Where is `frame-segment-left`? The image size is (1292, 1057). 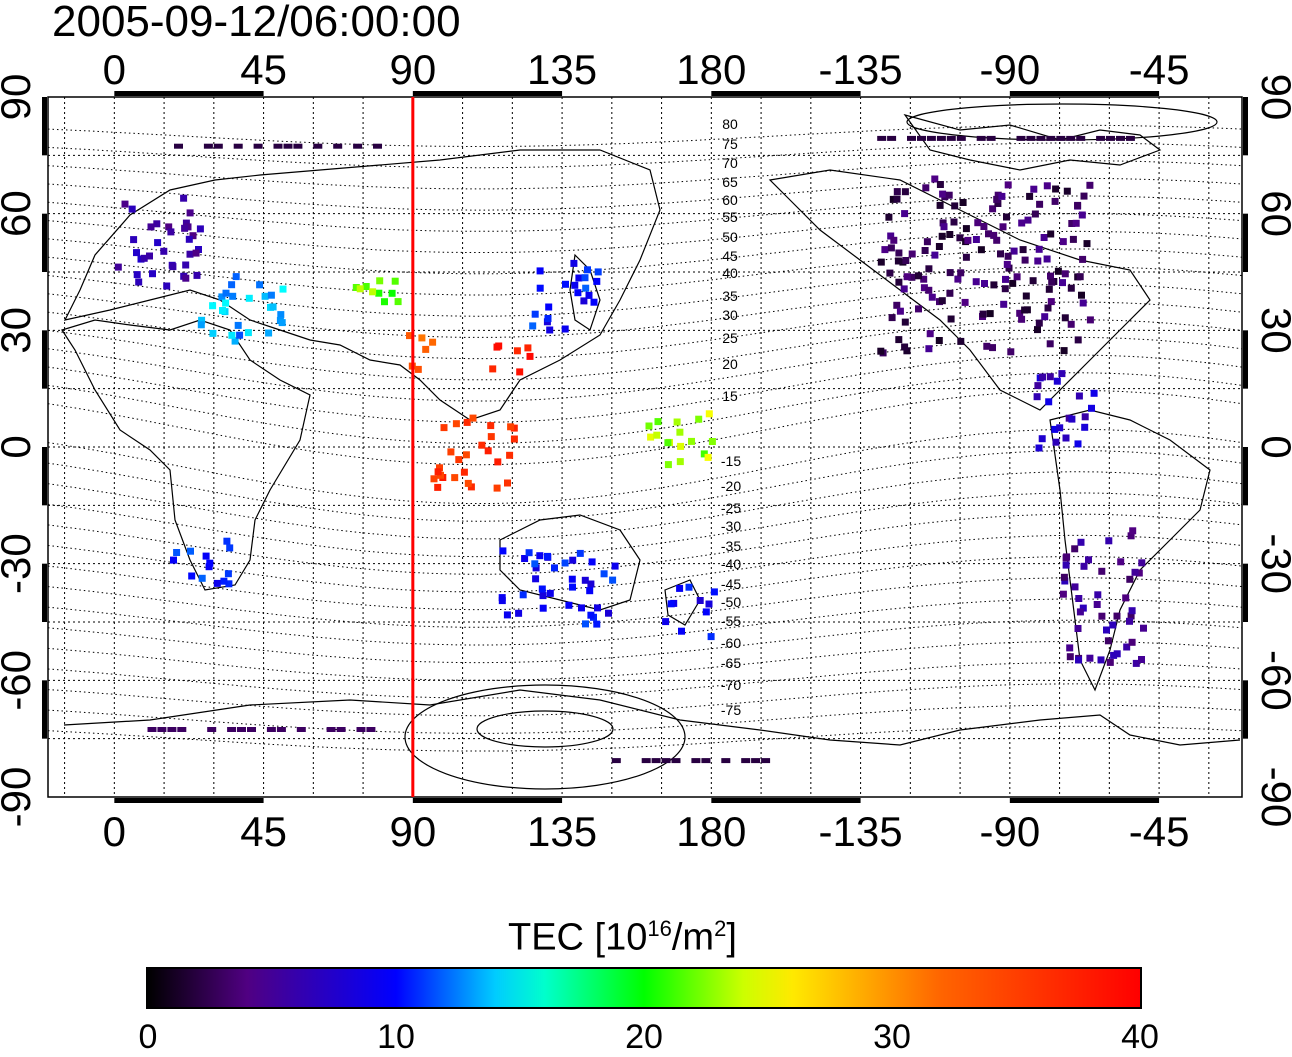
frame-segment-left is located at coordinates (44, 592).